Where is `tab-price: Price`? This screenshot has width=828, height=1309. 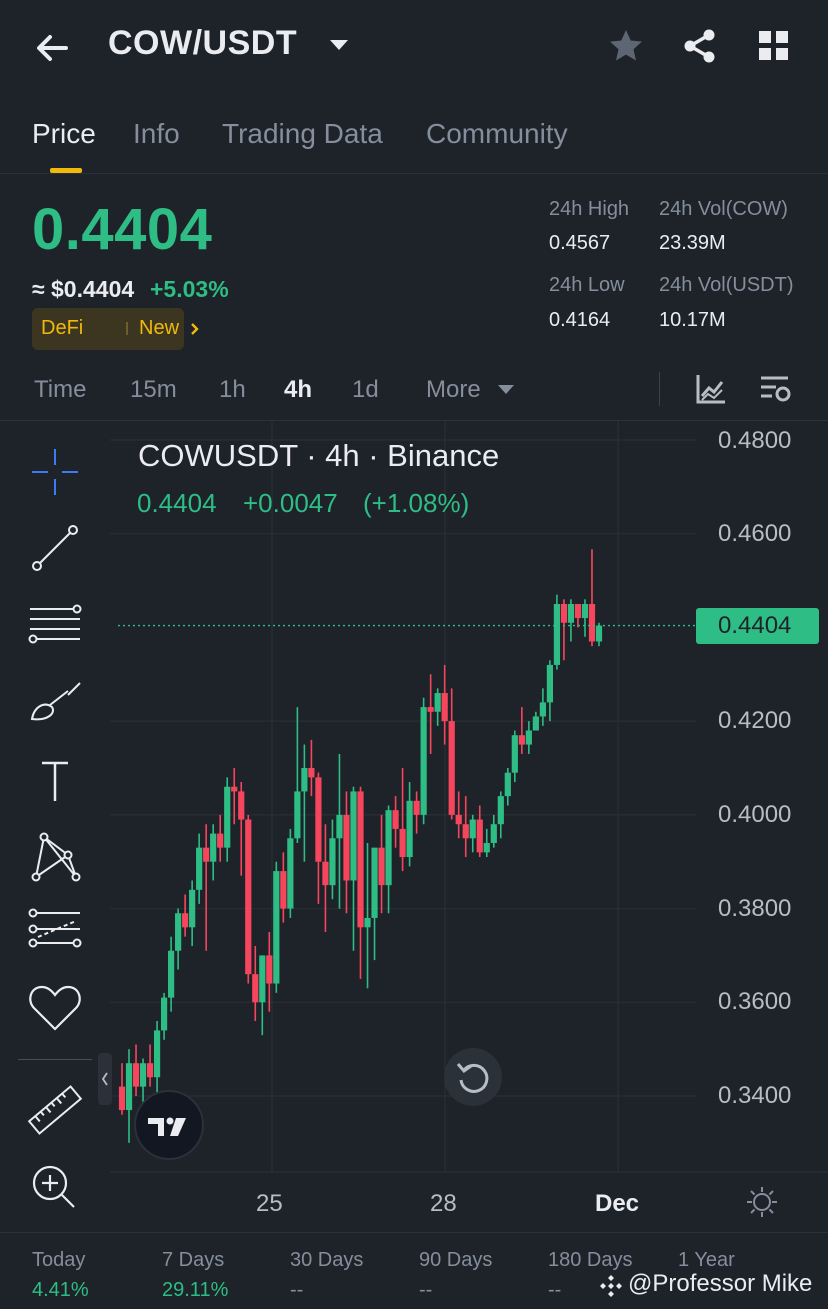
tab-price: Price is located at coordinates (64, 133).